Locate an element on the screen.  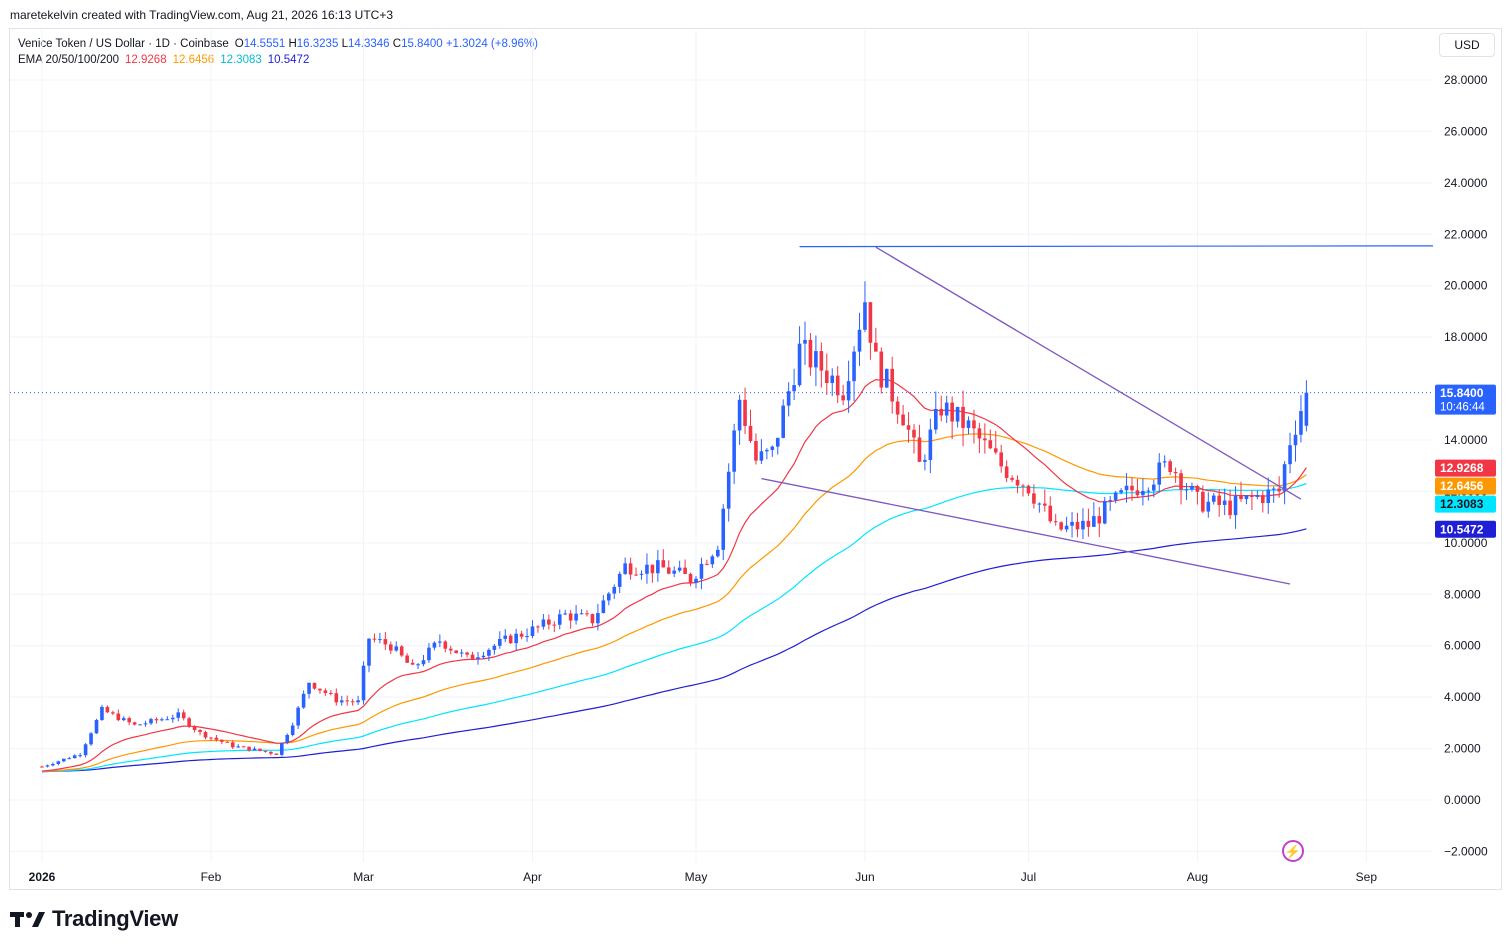
y-tick-label: 2.0000 is located at coordinates (1462, 749).